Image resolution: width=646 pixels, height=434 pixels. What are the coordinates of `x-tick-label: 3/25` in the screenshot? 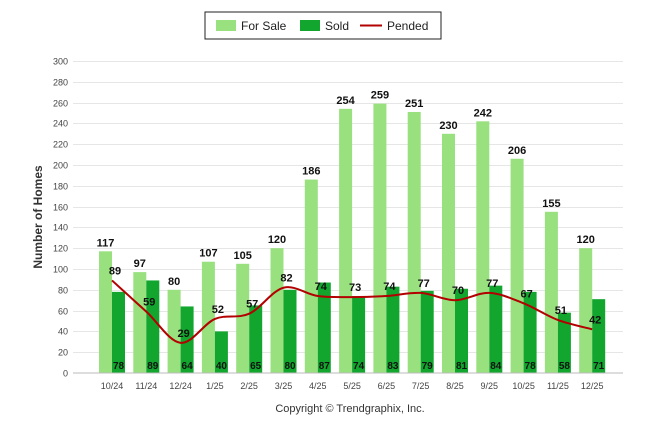 It's located at (284, 386).